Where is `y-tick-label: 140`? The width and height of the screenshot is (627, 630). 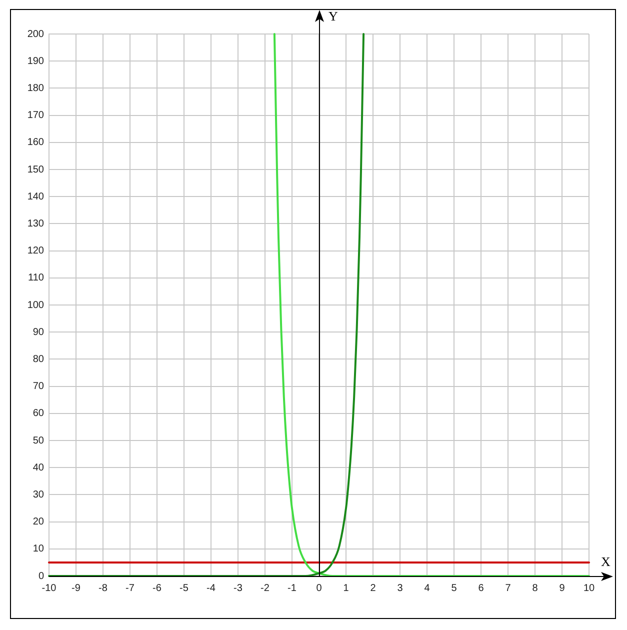
y-tick-label: 140 is located at coordinates (35, 196).